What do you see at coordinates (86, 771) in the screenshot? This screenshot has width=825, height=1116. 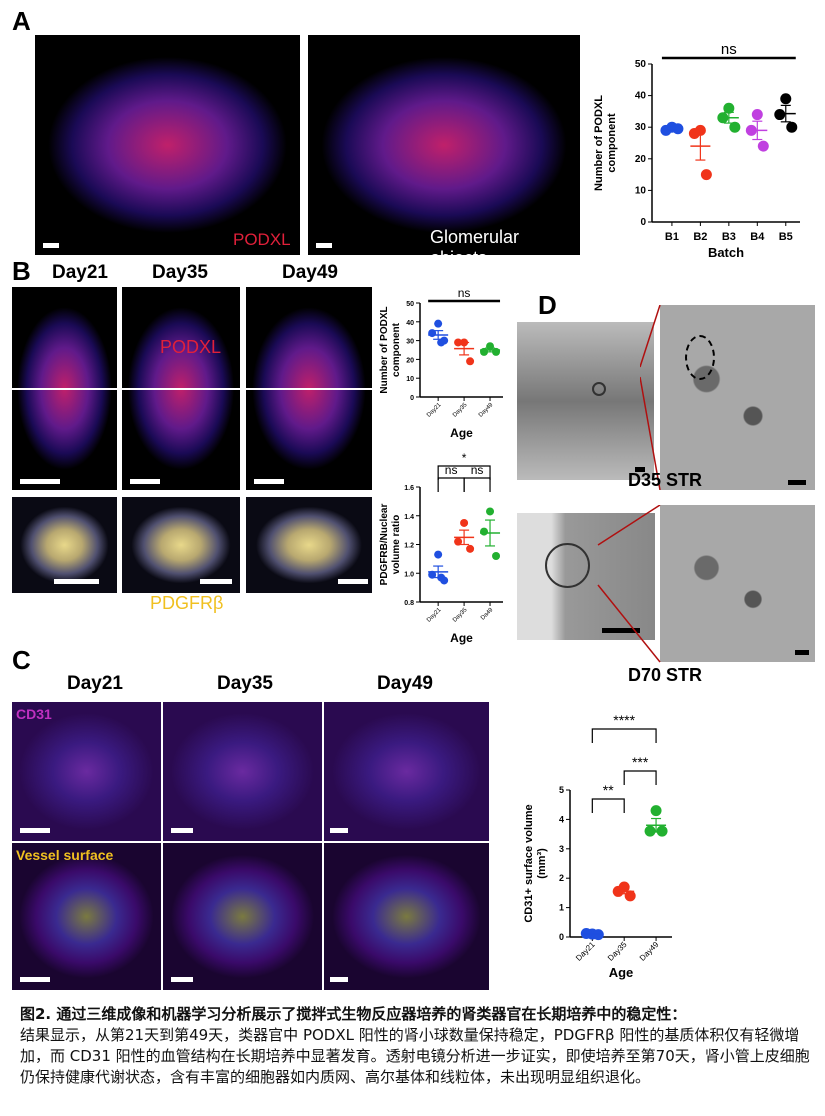 I see `day21-cd31-image: CD31` at bounding box center [86, 771].